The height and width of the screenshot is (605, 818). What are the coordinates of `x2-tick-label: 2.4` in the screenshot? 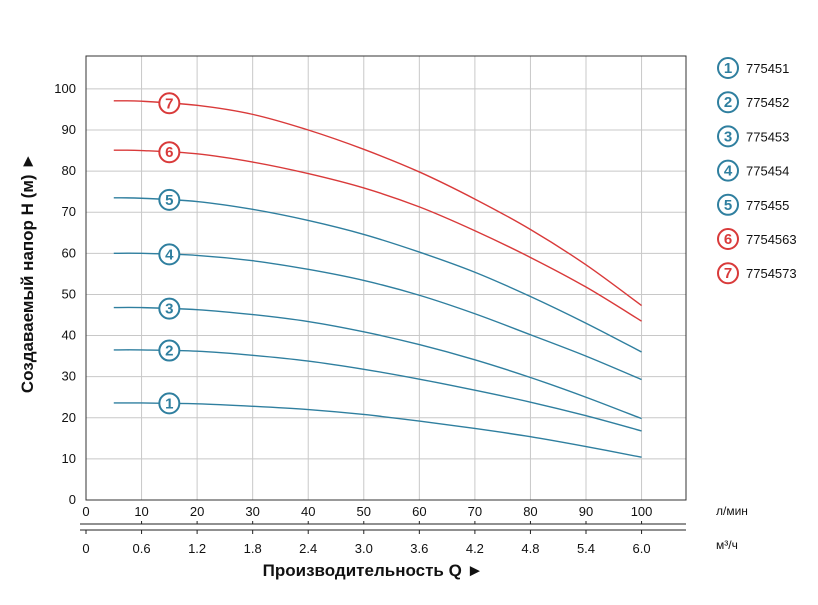 It's located at (308, 548).